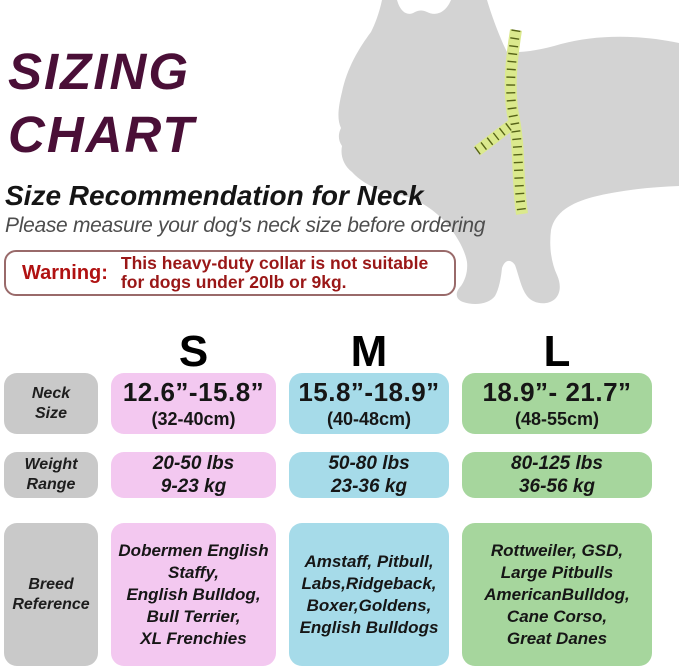  Describe the element at coordinates (557, 475) in the screenshot. I see `weight-range-cell-l: 80-125 lbs 36-56 kg` at that location.